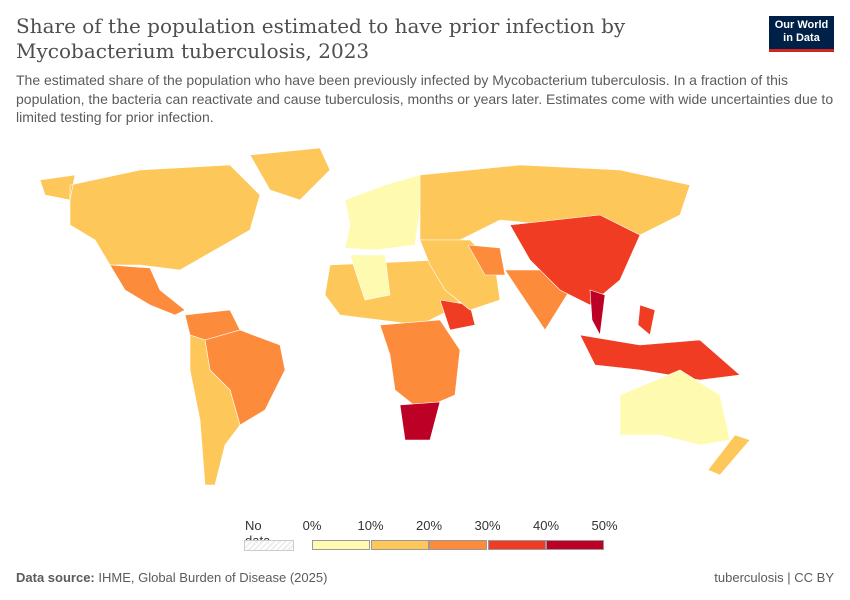  Describe the element at coordinates (312, 525) in the screenshot. I see `legend-tick: 0%` at that location.